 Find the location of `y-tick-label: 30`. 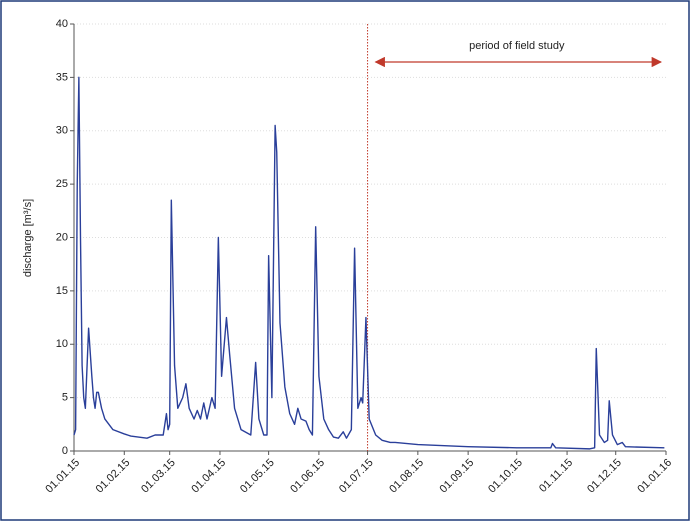

y-tick-label: 30 is located at coordinates (62, 131).